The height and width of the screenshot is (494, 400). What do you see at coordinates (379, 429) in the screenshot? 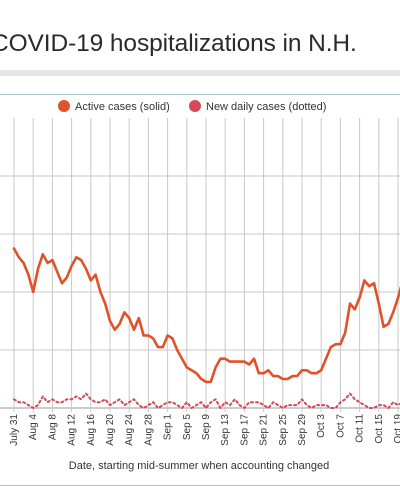
I see `x-tick-label: Oct 15` at bounding box center [379, 429].